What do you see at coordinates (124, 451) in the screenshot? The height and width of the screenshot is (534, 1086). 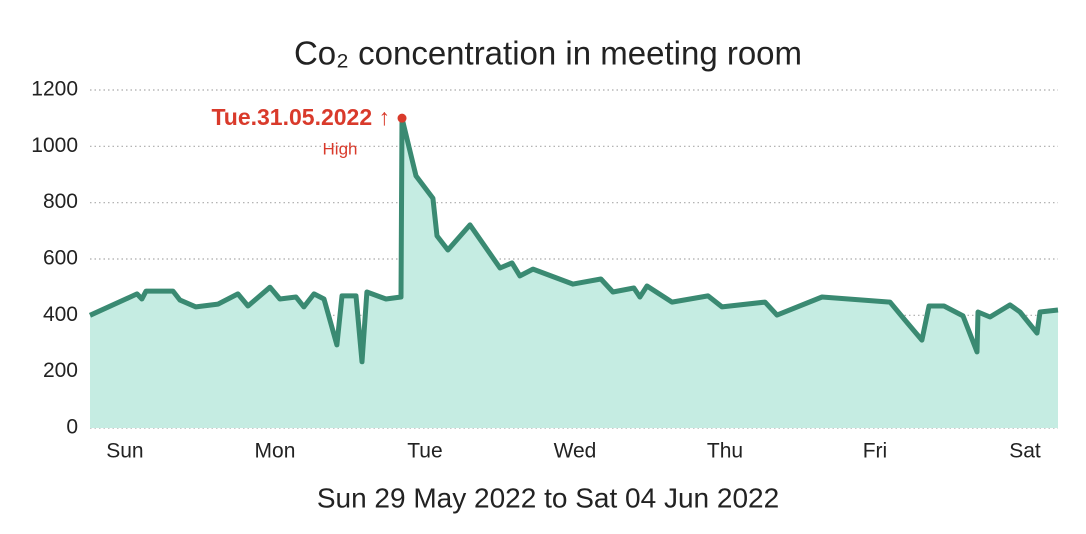 I see `x-tick-label: Sun` at bounding box center [124, 451].